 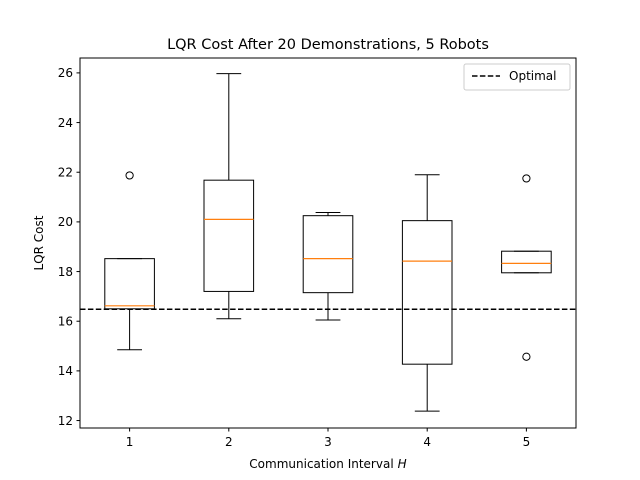 I want to click on x-axis-label-symbol: H, so click(x=402, y=464).